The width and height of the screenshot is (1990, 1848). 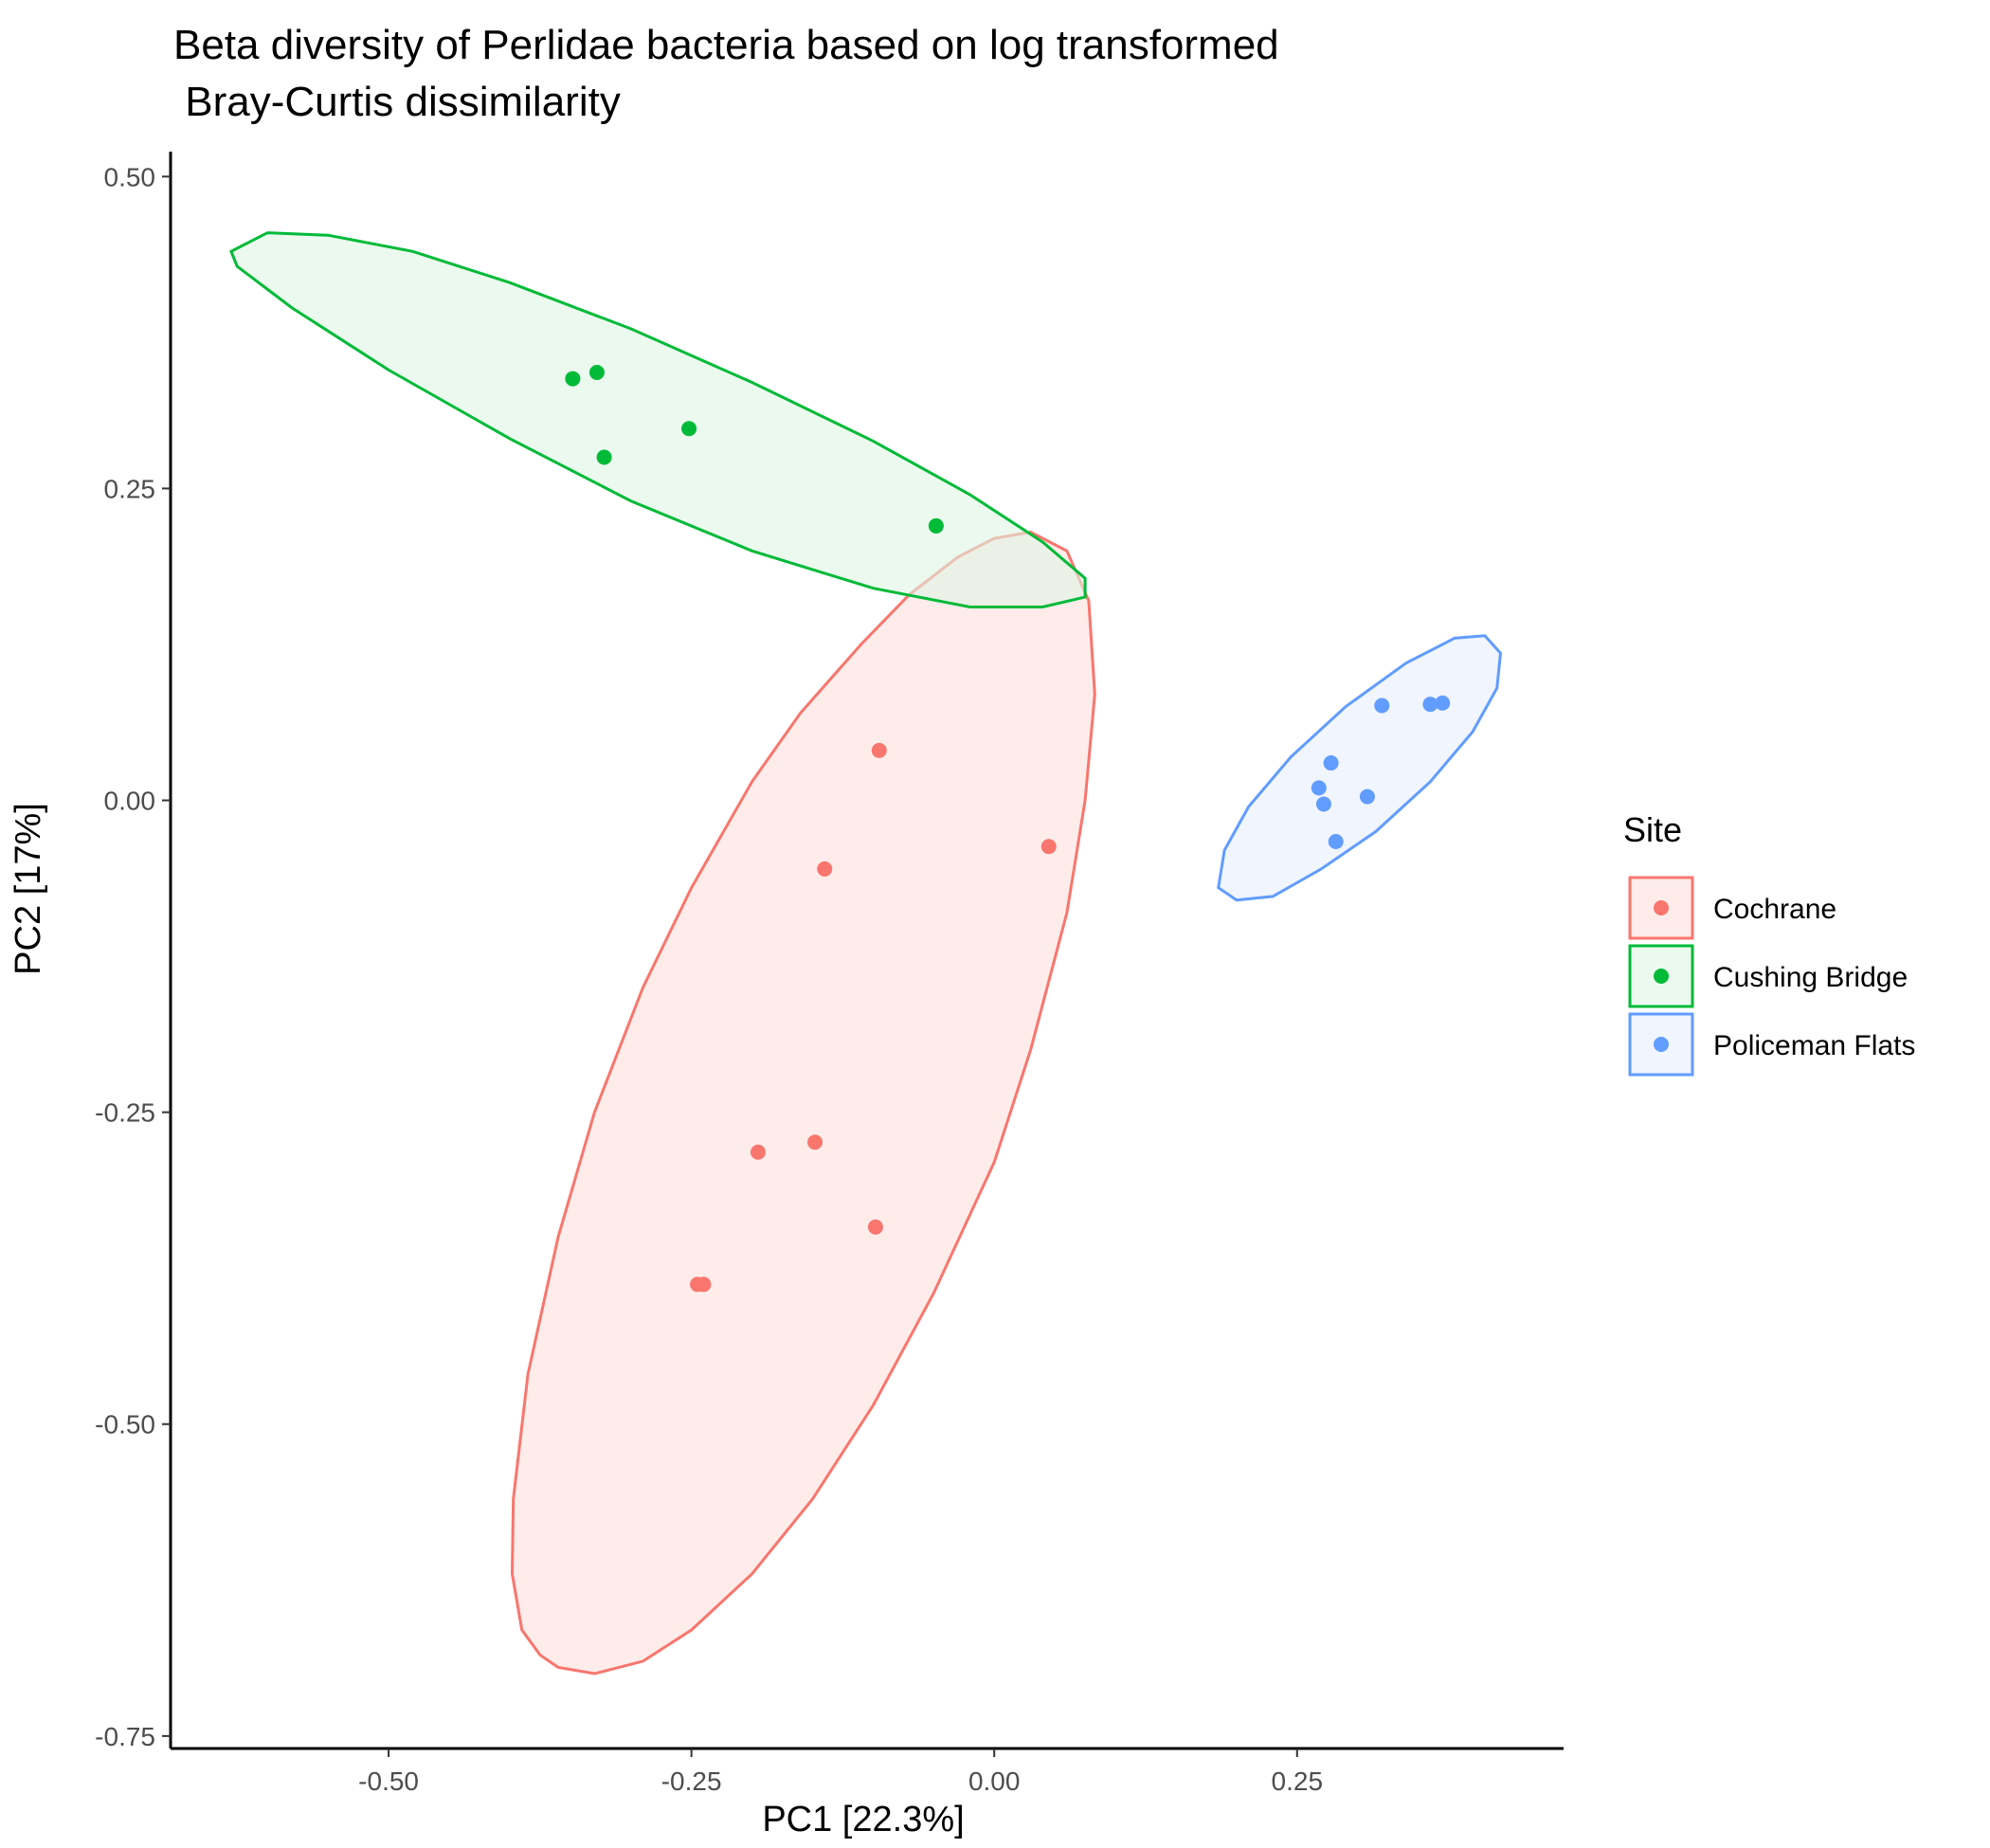 I want to click on y-tick-label: 0.50, so click(x=130, y=176).